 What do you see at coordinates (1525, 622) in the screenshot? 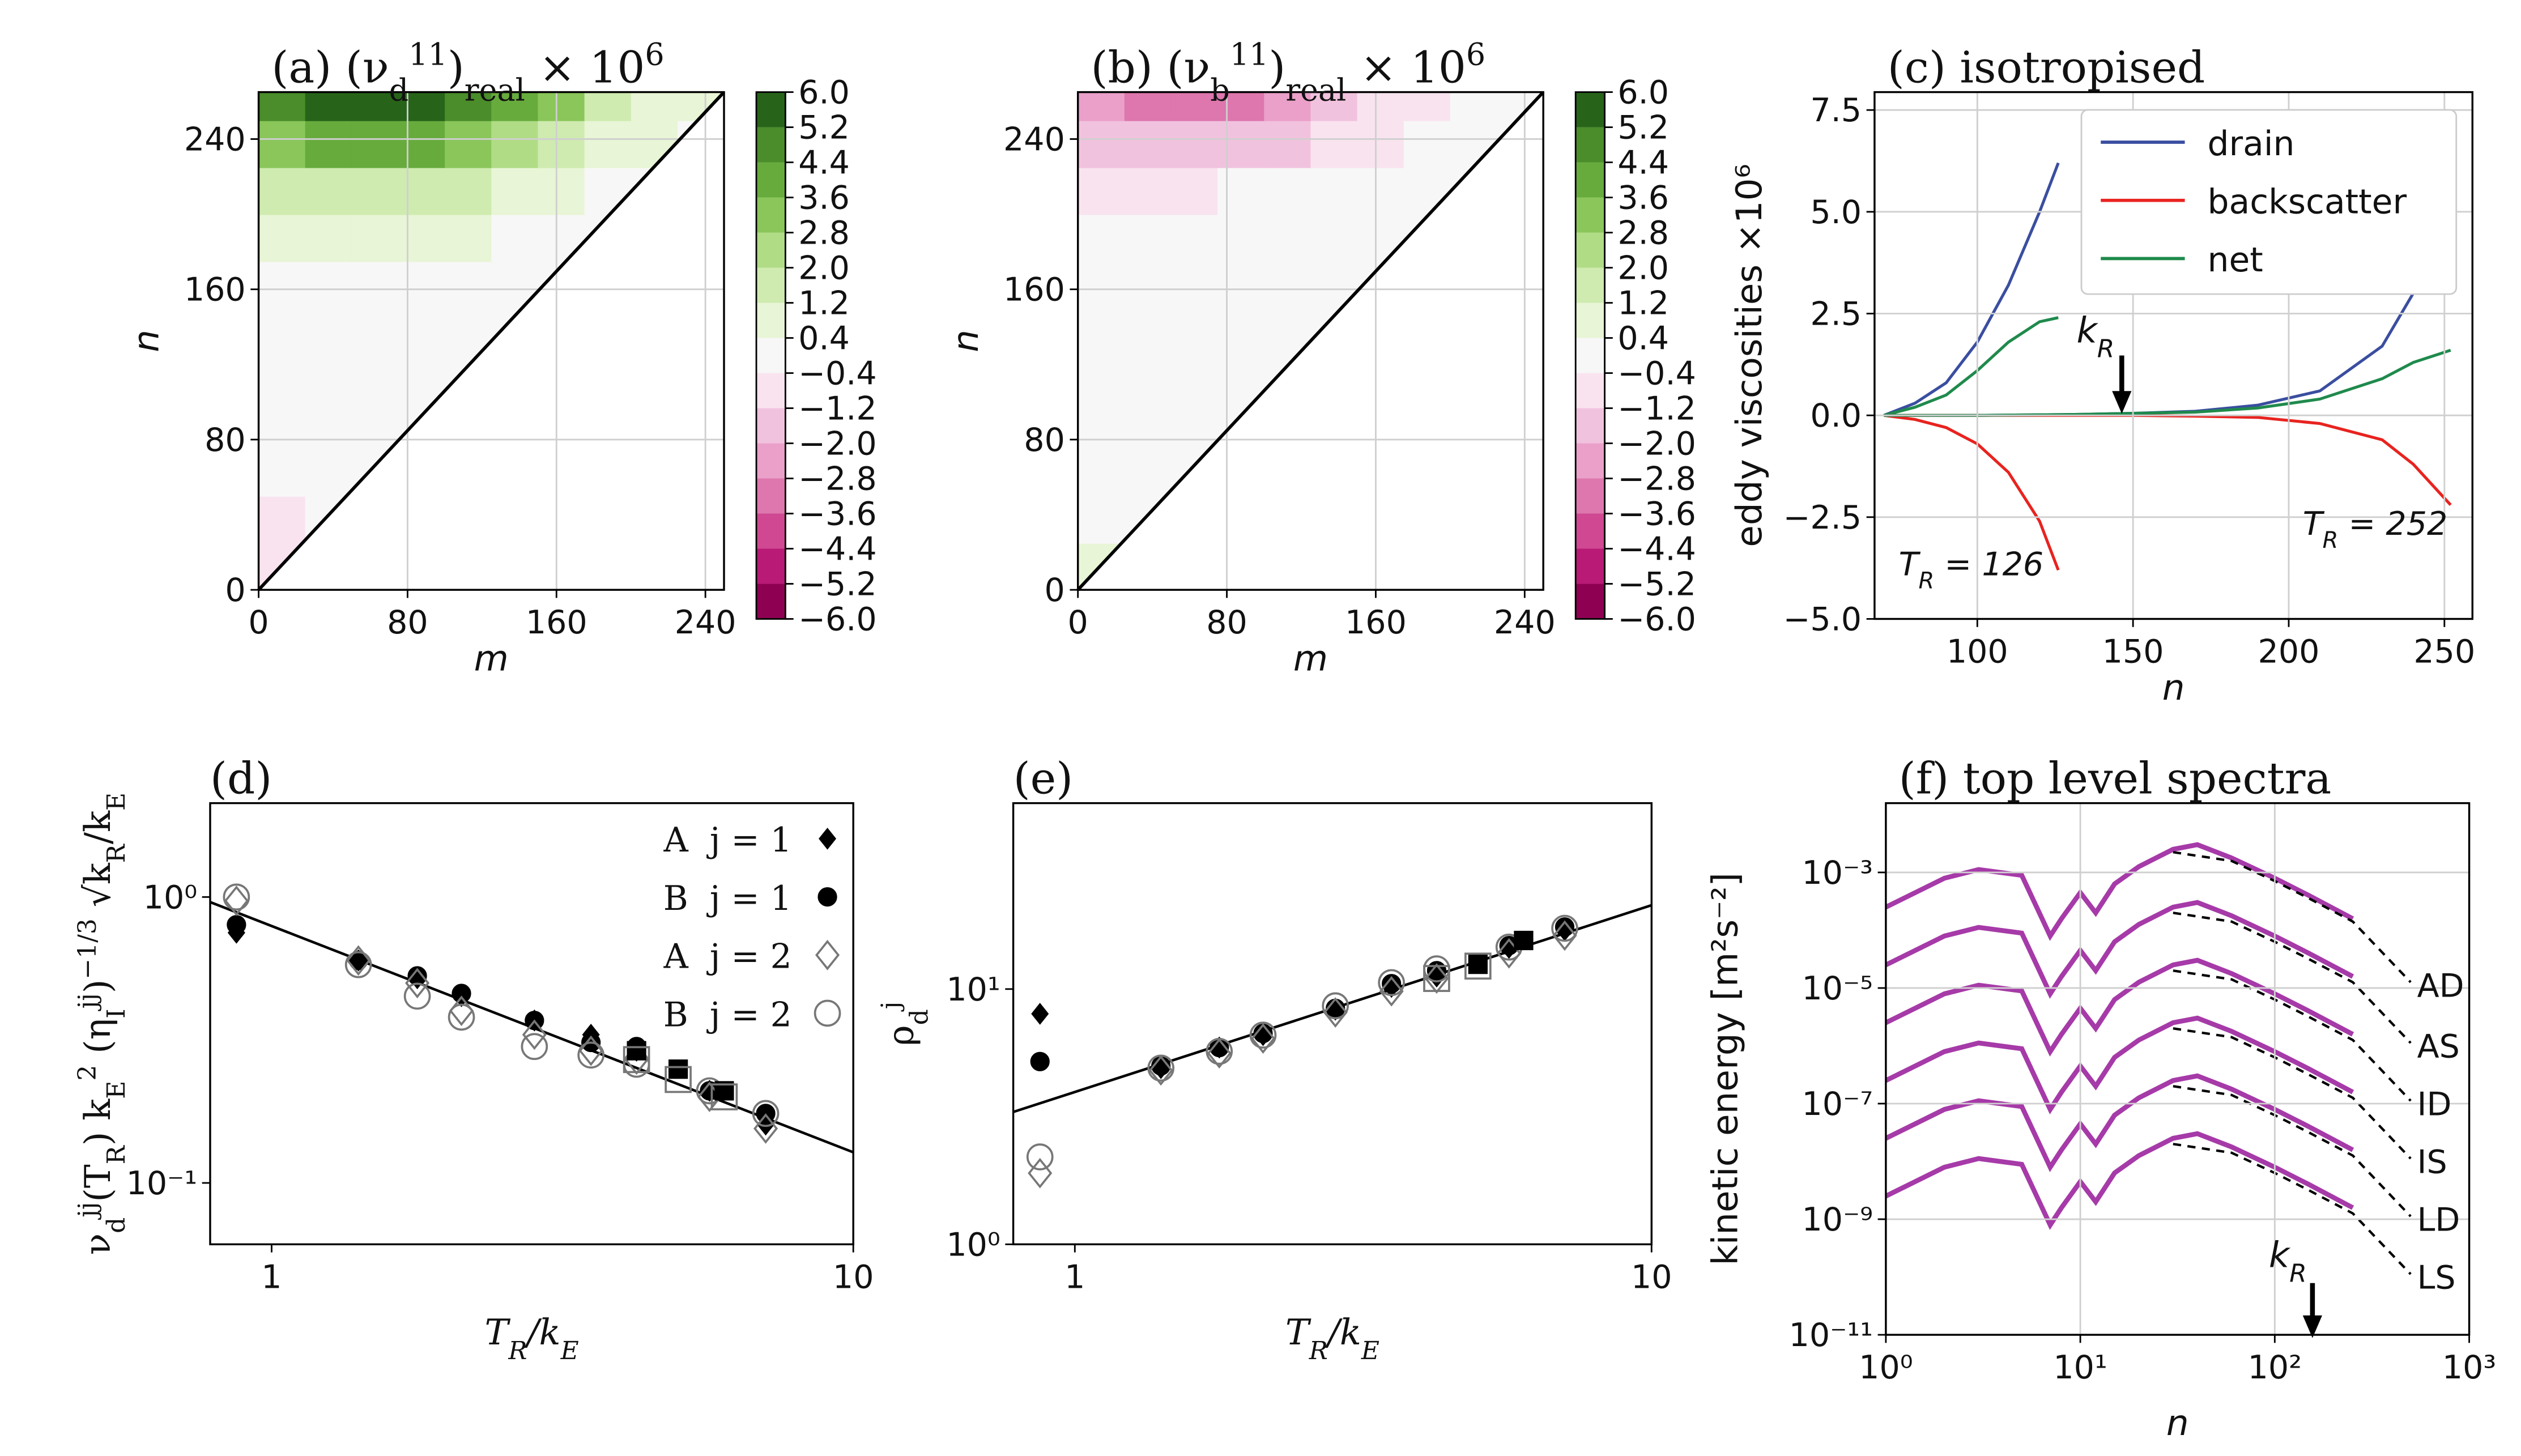
I see `x-tick-label: 240` at bounding box center [1525, 622].